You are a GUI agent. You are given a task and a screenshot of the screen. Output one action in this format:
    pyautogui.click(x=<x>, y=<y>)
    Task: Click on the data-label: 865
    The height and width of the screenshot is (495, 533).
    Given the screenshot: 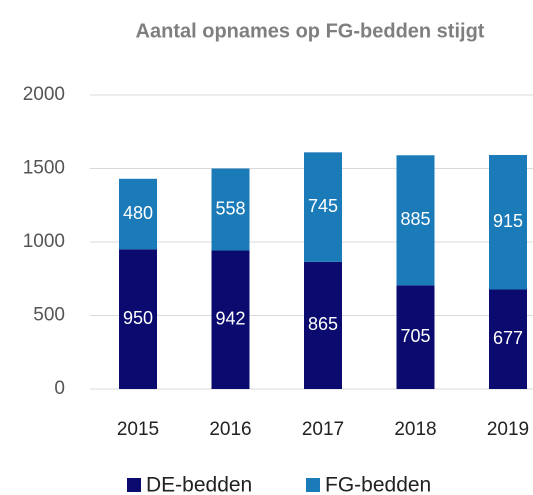 What is the action you would take?
    pyautogui.click(x=323, y=324)
    